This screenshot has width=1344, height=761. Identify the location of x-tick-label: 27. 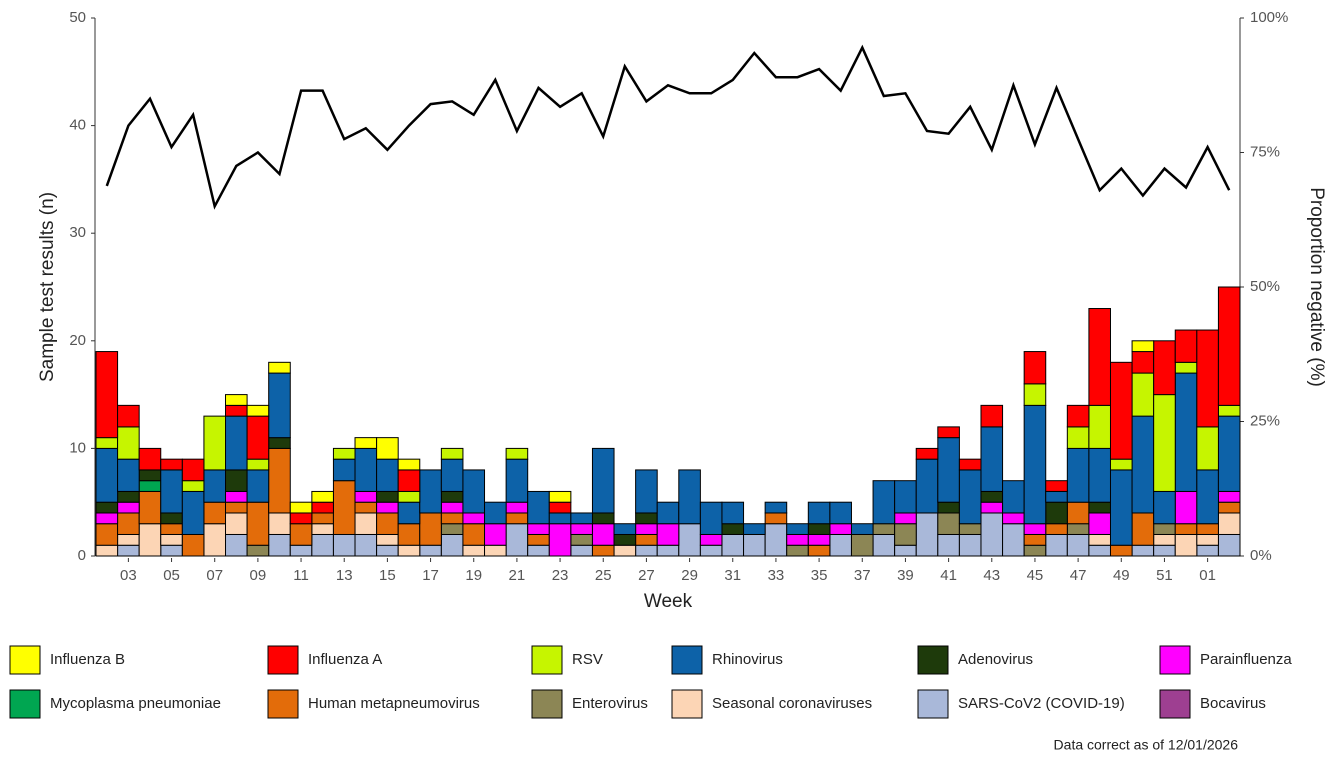
(646, 575).